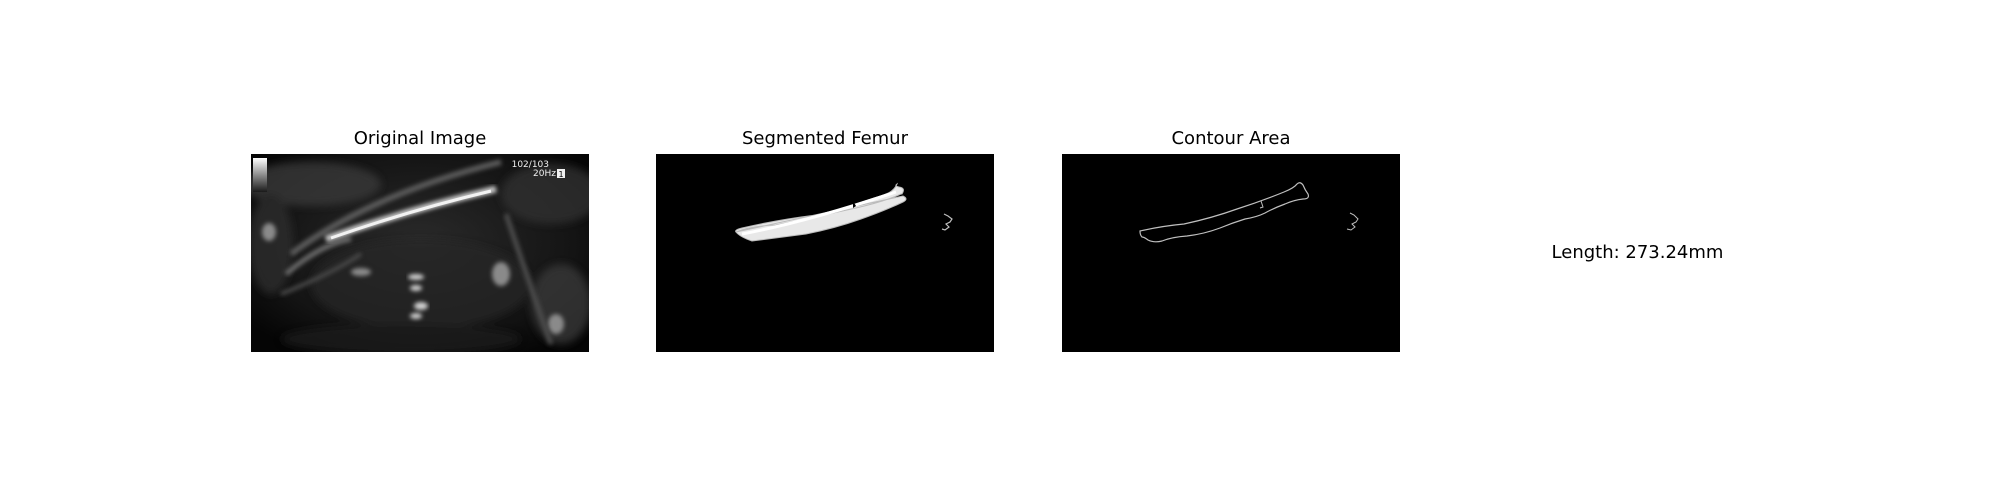 The width and height of the screenshot is (2000, 500). Describe the element at coordinates (1637, 252) in the screenshot. I see `femur-length-readout: Length: 273.24mm` at that location.